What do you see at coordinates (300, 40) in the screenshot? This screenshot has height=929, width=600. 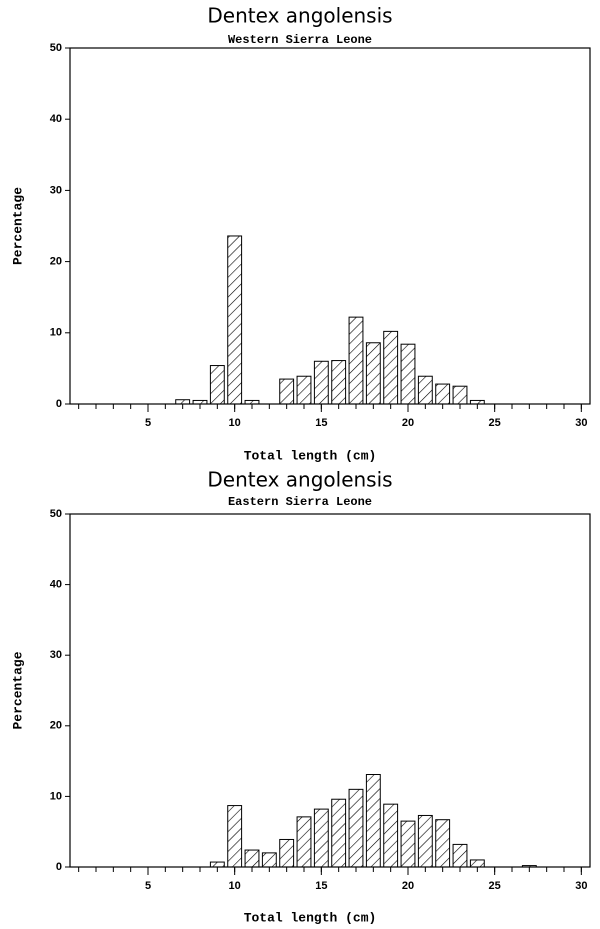 I see `chart-subtitle: Western Sierra Leone` at bounding box center [300, 40].